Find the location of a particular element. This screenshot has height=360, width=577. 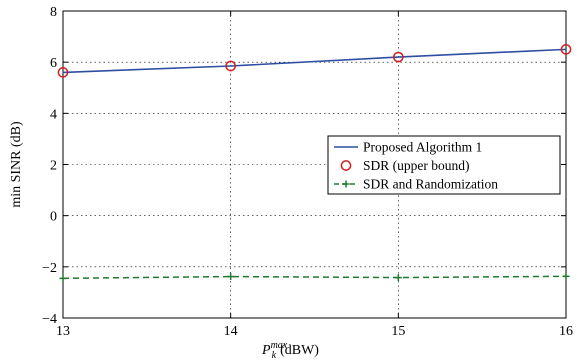

legend-label: SDR (upper bound) is located at coordinates (416, 165).